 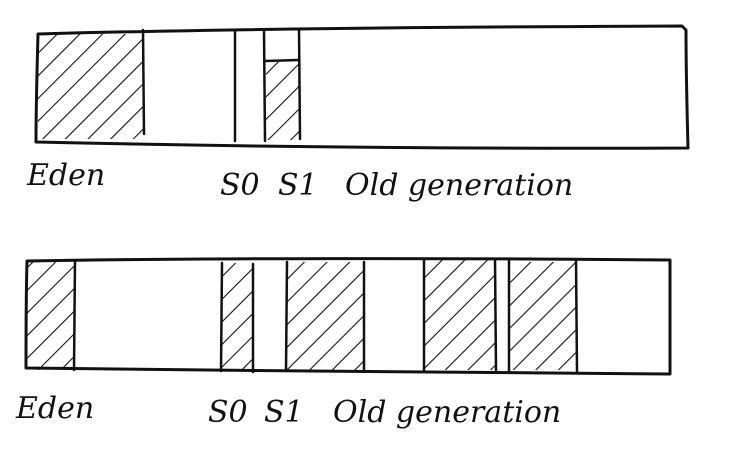 What do you see at coordinates (298, 185) in the screenshot?
I see `top-s1-label: S1` at bounding box center [298, 185].